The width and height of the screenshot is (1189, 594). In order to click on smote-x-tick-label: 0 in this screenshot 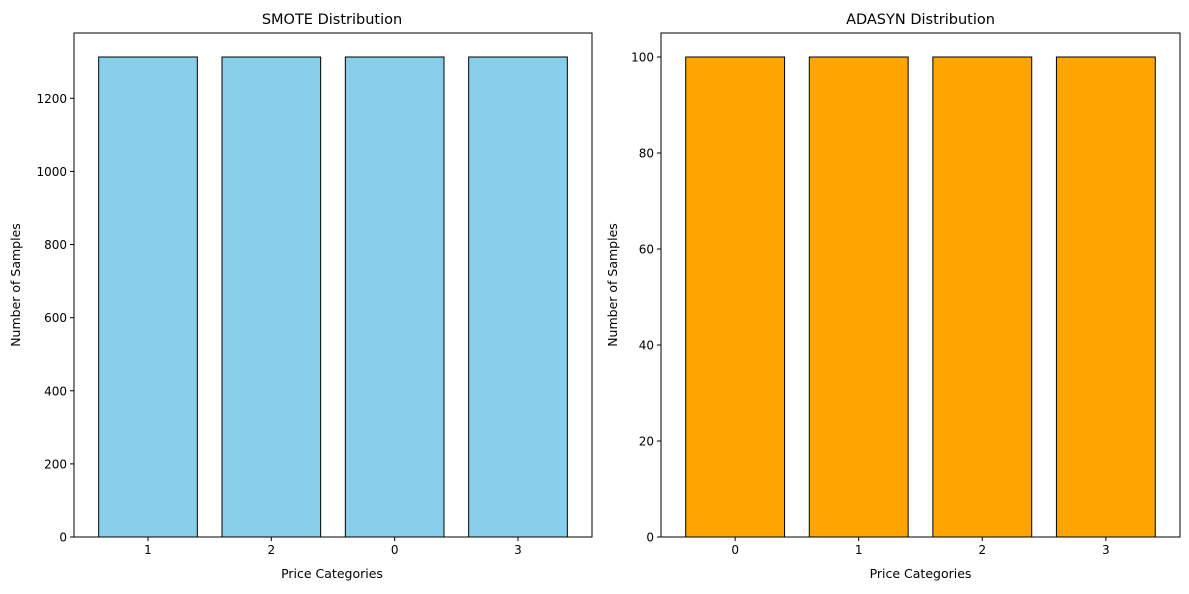, I will do `click(395, 550)`.